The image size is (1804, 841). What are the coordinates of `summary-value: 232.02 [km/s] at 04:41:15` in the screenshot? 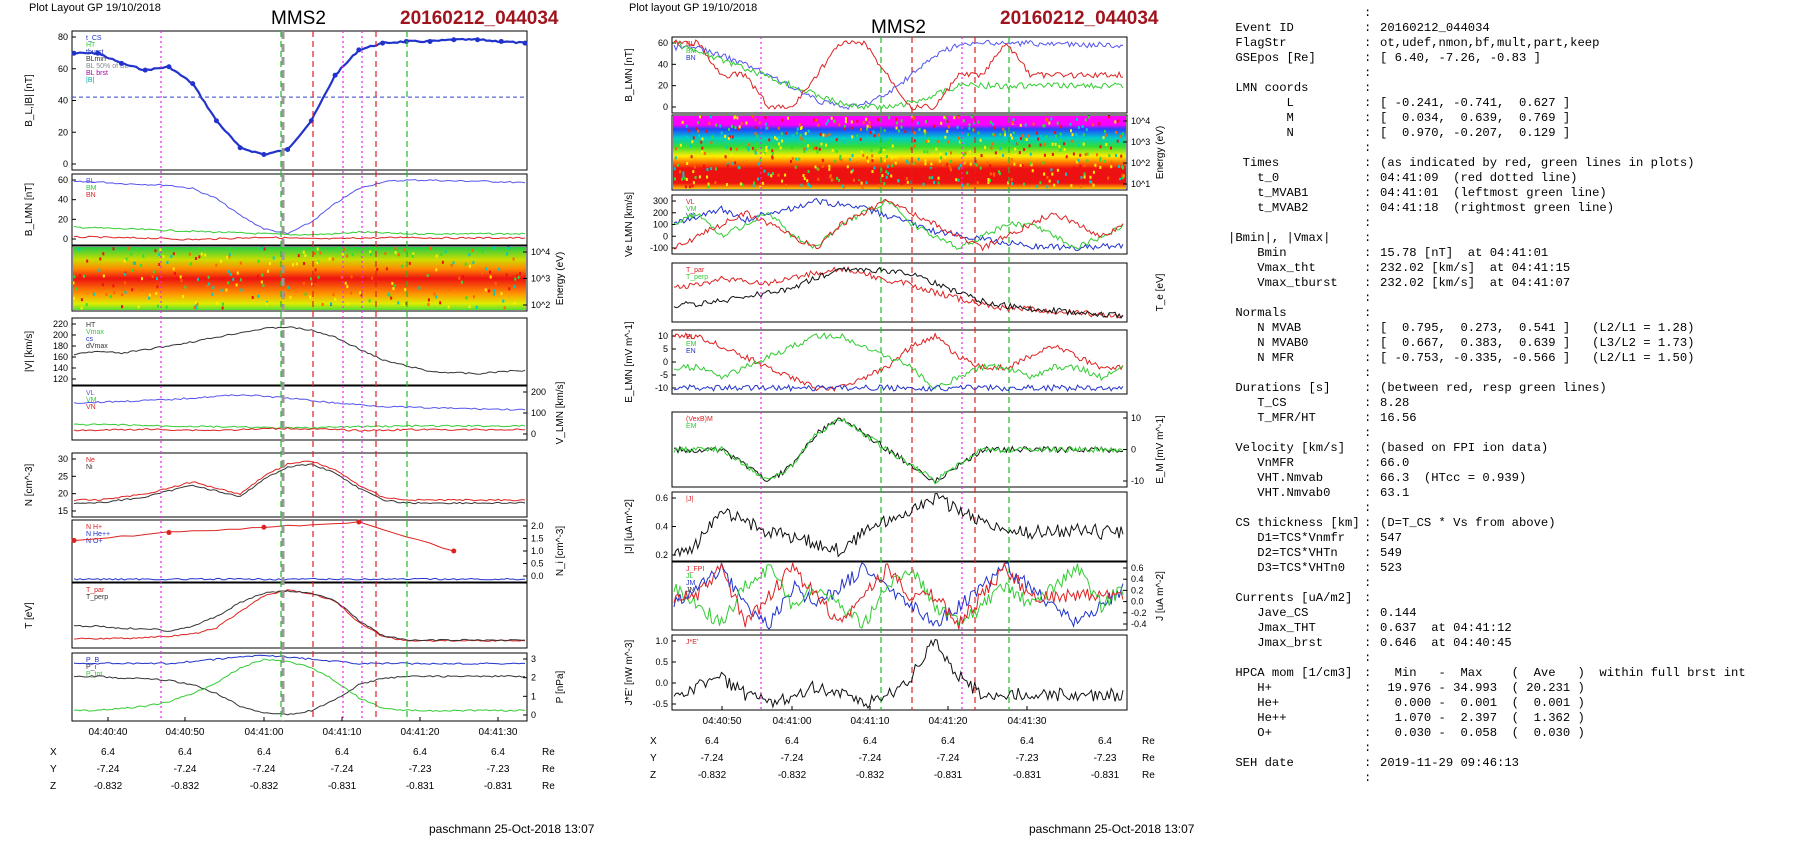 It's located at (1475, 268).